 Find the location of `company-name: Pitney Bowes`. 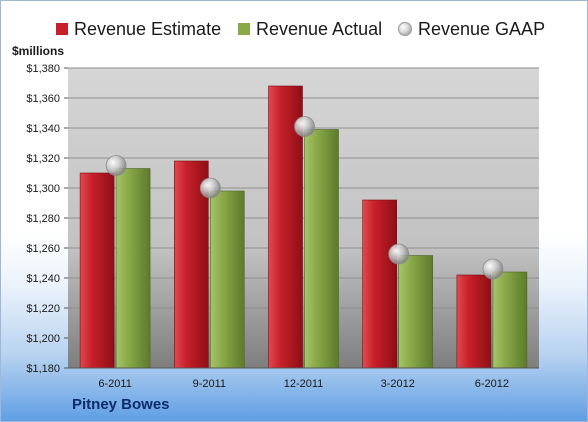

company-name: Pitney Bowes is located at coordinates (121, 404).